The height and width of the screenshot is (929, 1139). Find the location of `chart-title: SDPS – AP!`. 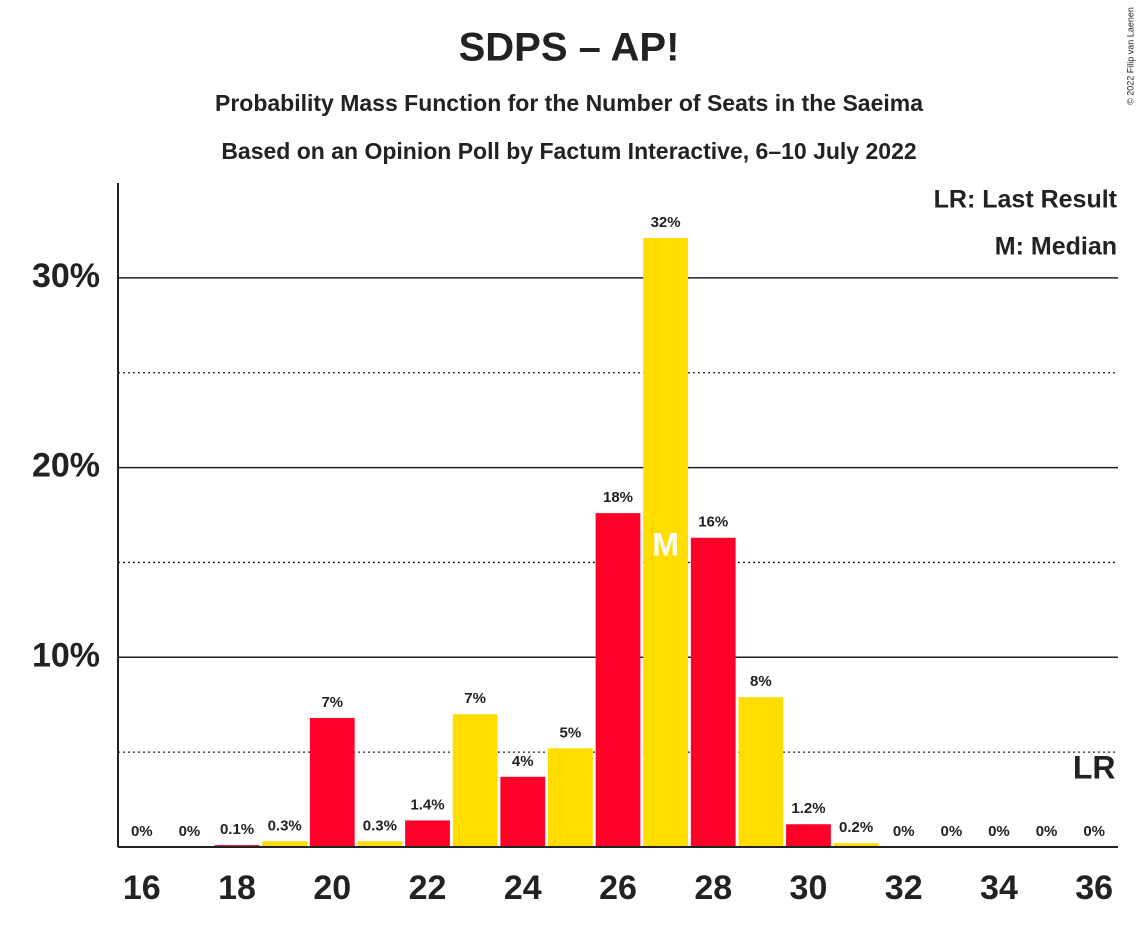

chart-title: SDPS – AP! is located at coordinates (569, 48).